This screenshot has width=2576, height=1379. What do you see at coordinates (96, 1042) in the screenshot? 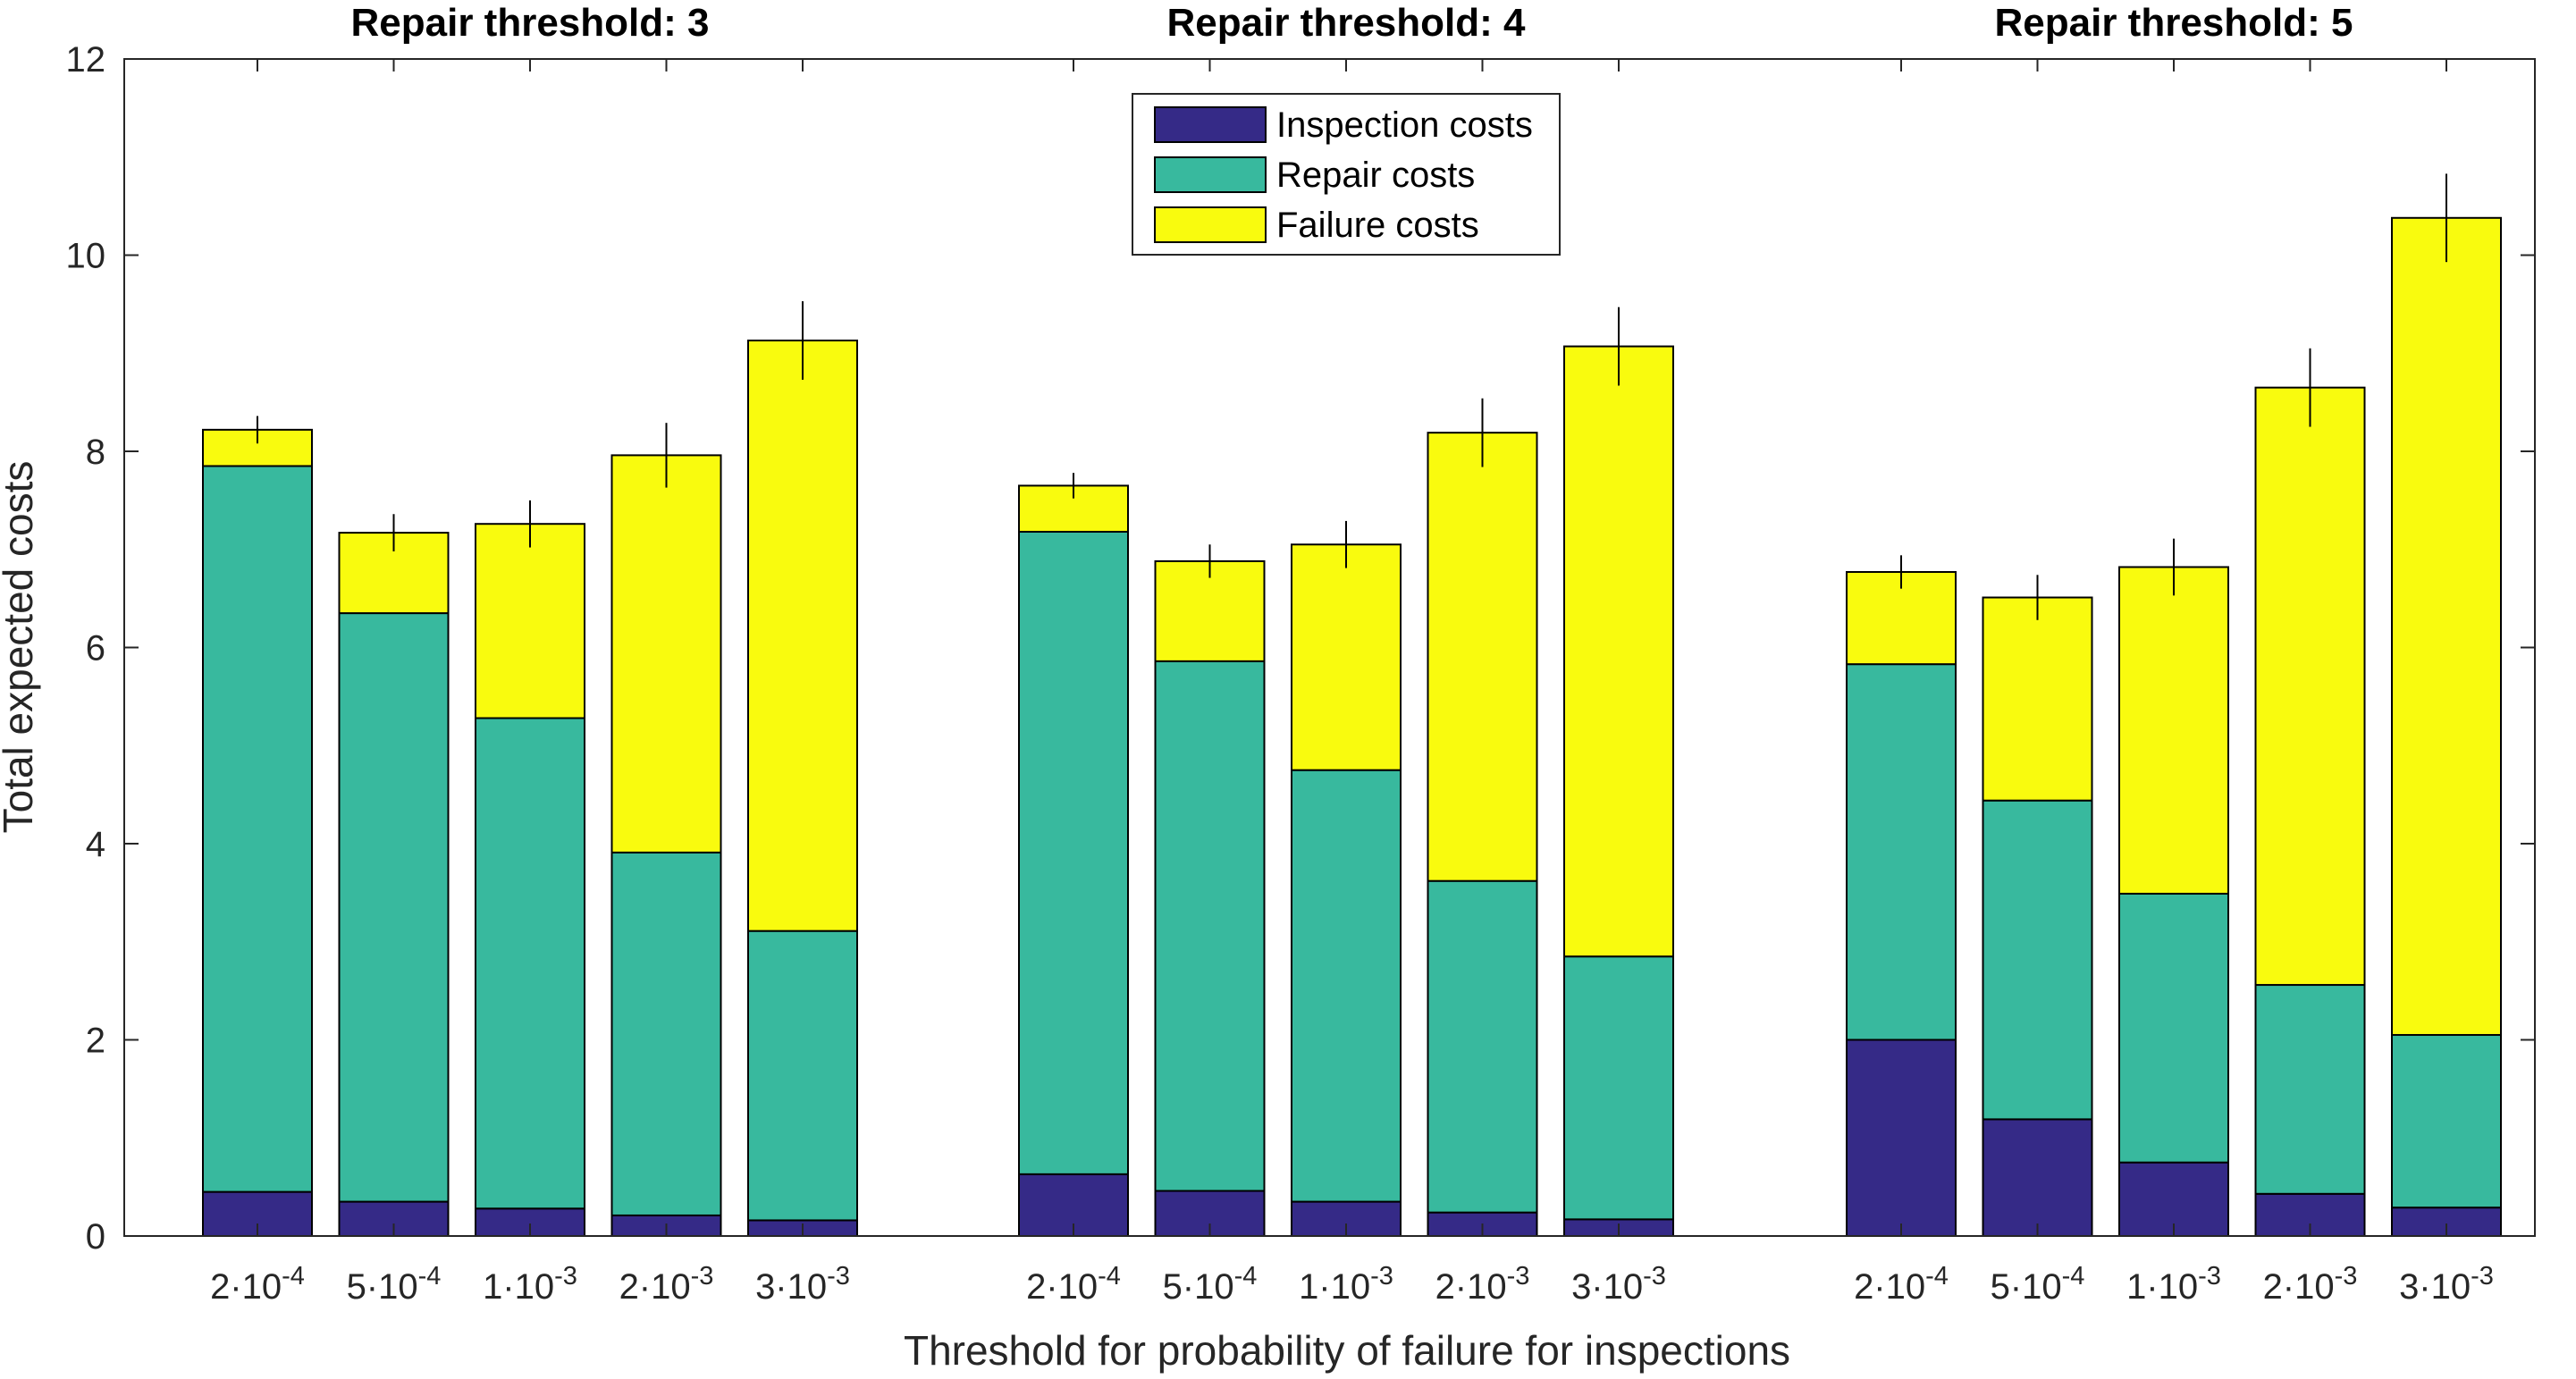
I see `y-tick-label: 2` at bounding box center [96, 1042].